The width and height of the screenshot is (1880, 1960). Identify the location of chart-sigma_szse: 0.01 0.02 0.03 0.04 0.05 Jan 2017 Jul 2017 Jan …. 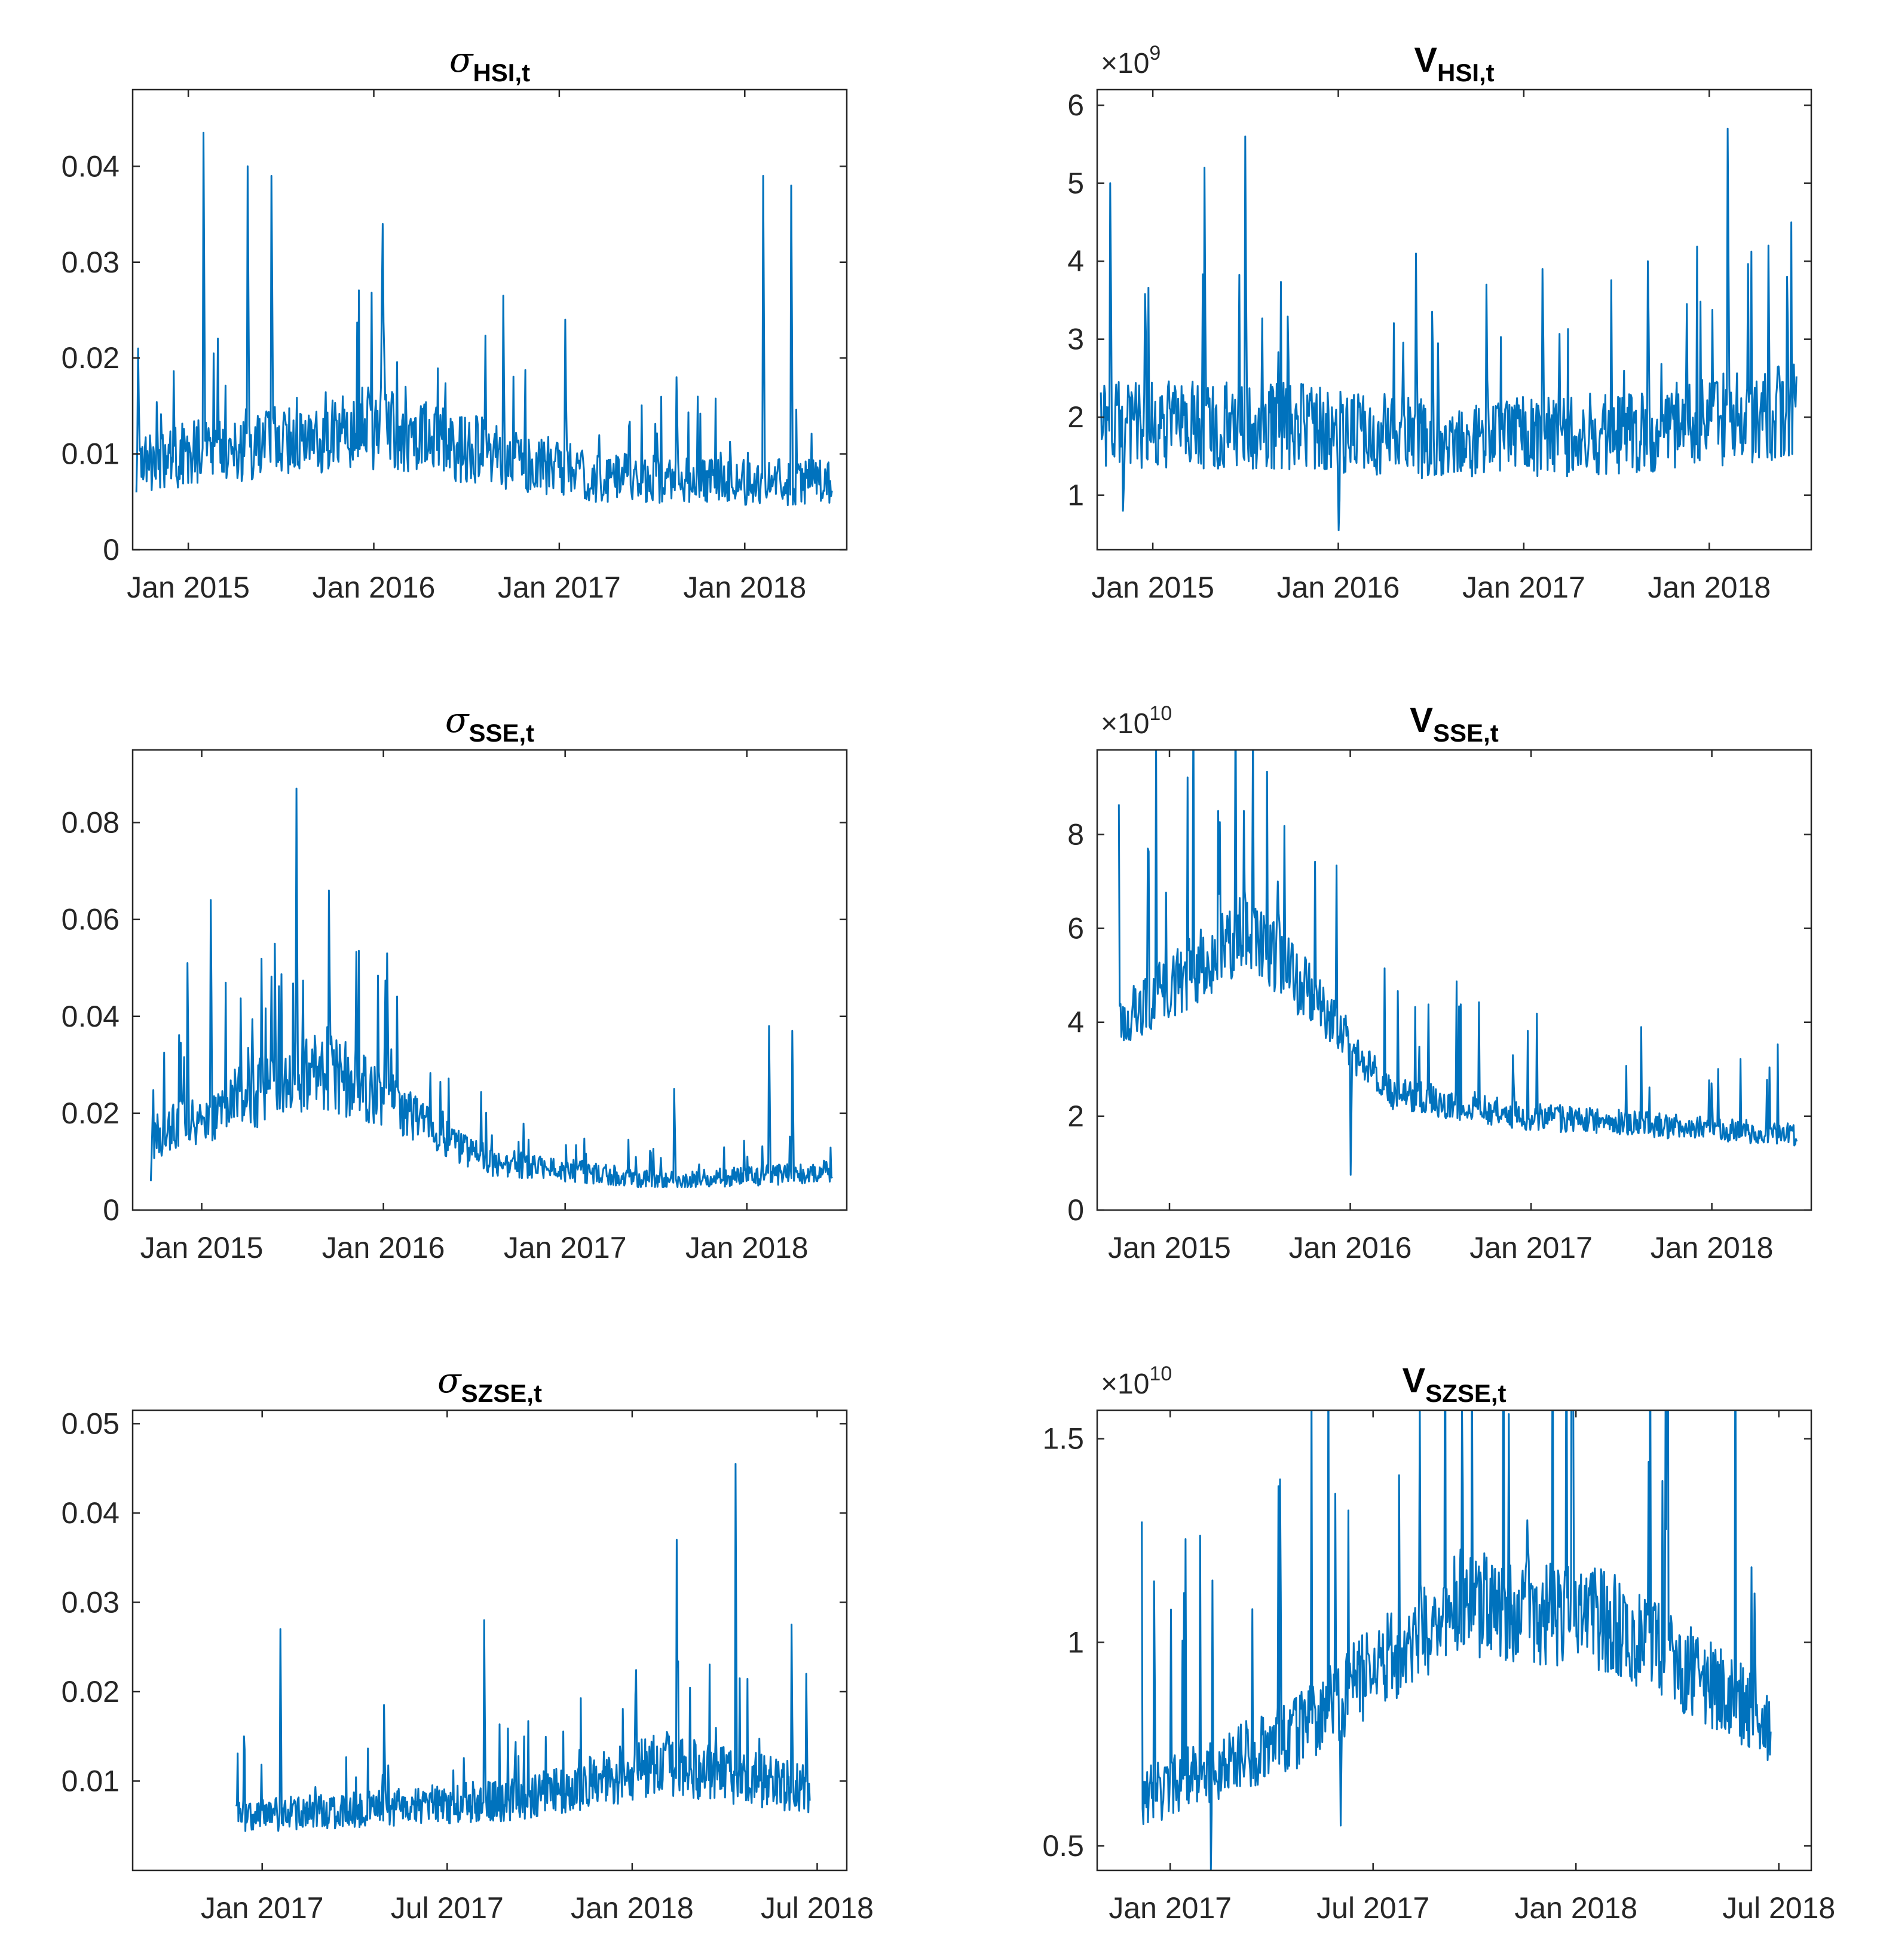
(468, 1642).